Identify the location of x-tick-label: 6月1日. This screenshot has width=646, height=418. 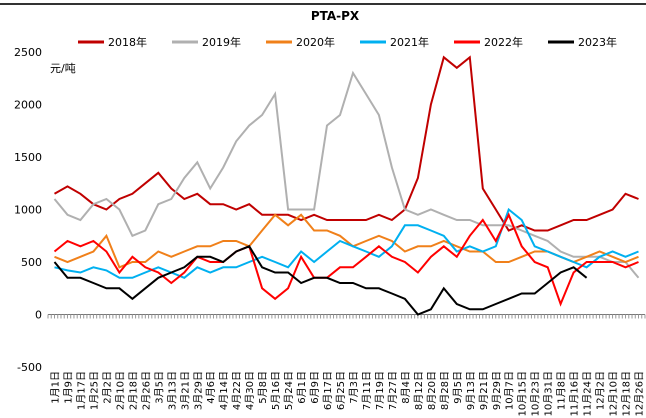
(302, 387).